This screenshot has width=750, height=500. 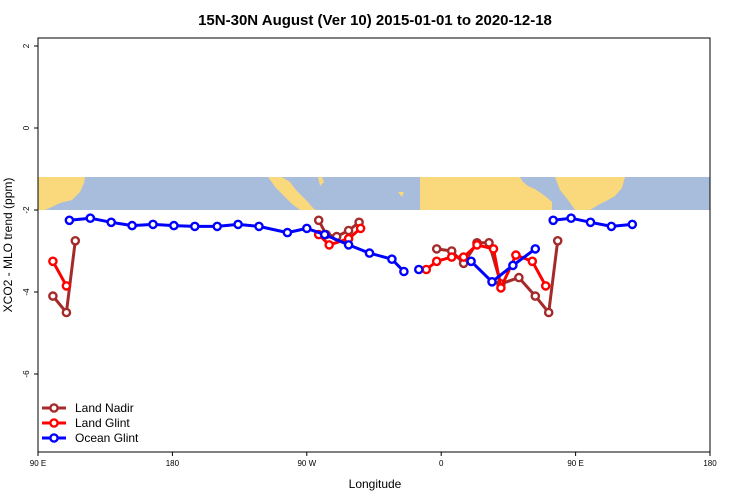 I want to click on map-land-africa-asia, so click(x=486, y=193).